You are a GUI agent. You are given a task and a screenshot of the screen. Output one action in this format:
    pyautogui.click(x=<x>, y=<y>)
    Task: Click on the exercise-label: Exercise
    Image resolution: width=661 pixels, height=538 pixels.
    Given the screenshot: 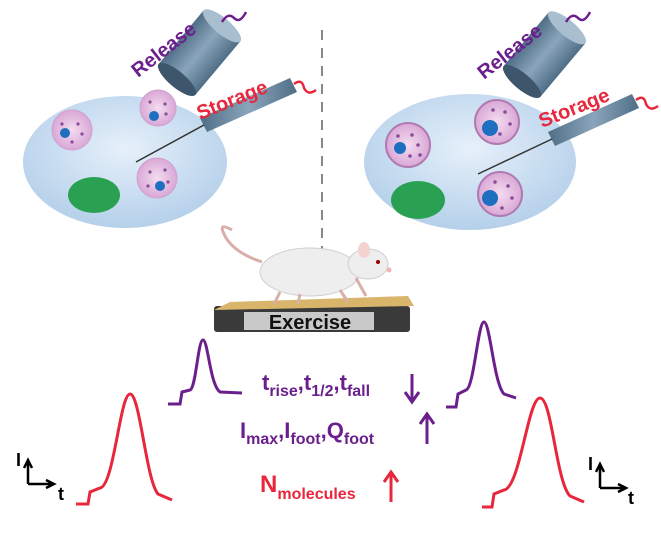 What is the action you would take?
    pyautogui.click(x=310, y=323)
    